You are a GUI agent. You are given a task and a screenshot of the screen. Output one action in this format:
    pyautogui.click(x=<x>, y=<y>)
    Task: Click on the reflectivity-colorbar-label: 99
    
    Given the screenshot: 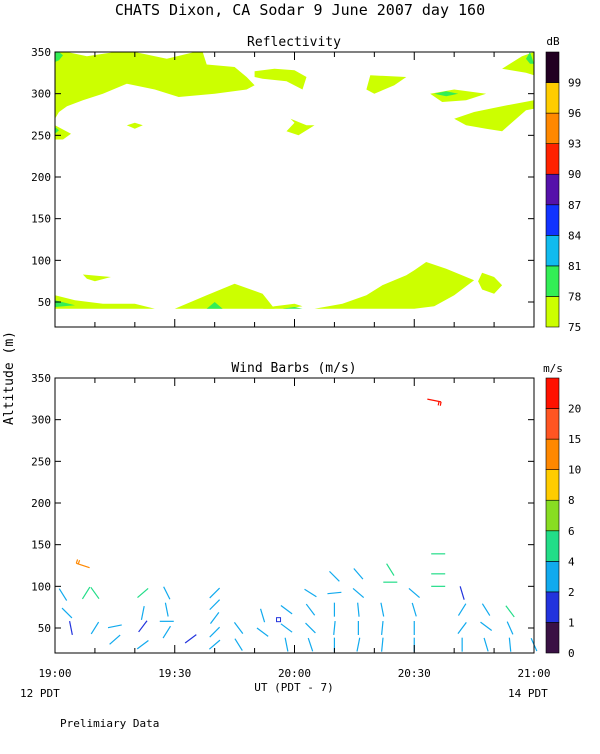 What is the action you would take?
    pyautogui.click(x=574, y=83)
    